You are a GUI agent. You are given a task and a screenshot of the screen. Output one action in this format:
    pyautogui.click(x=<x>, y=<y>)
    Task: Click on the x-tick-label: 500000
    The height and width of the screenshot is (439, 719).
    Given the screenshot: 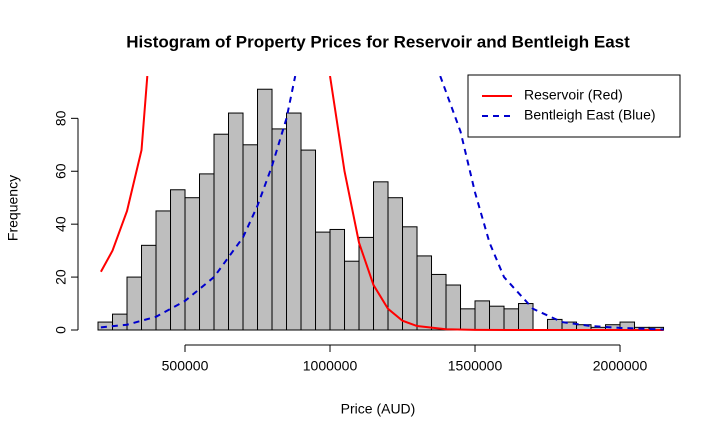 What is the action you would take?
    pyautogui.click(x=185, y=366)
    